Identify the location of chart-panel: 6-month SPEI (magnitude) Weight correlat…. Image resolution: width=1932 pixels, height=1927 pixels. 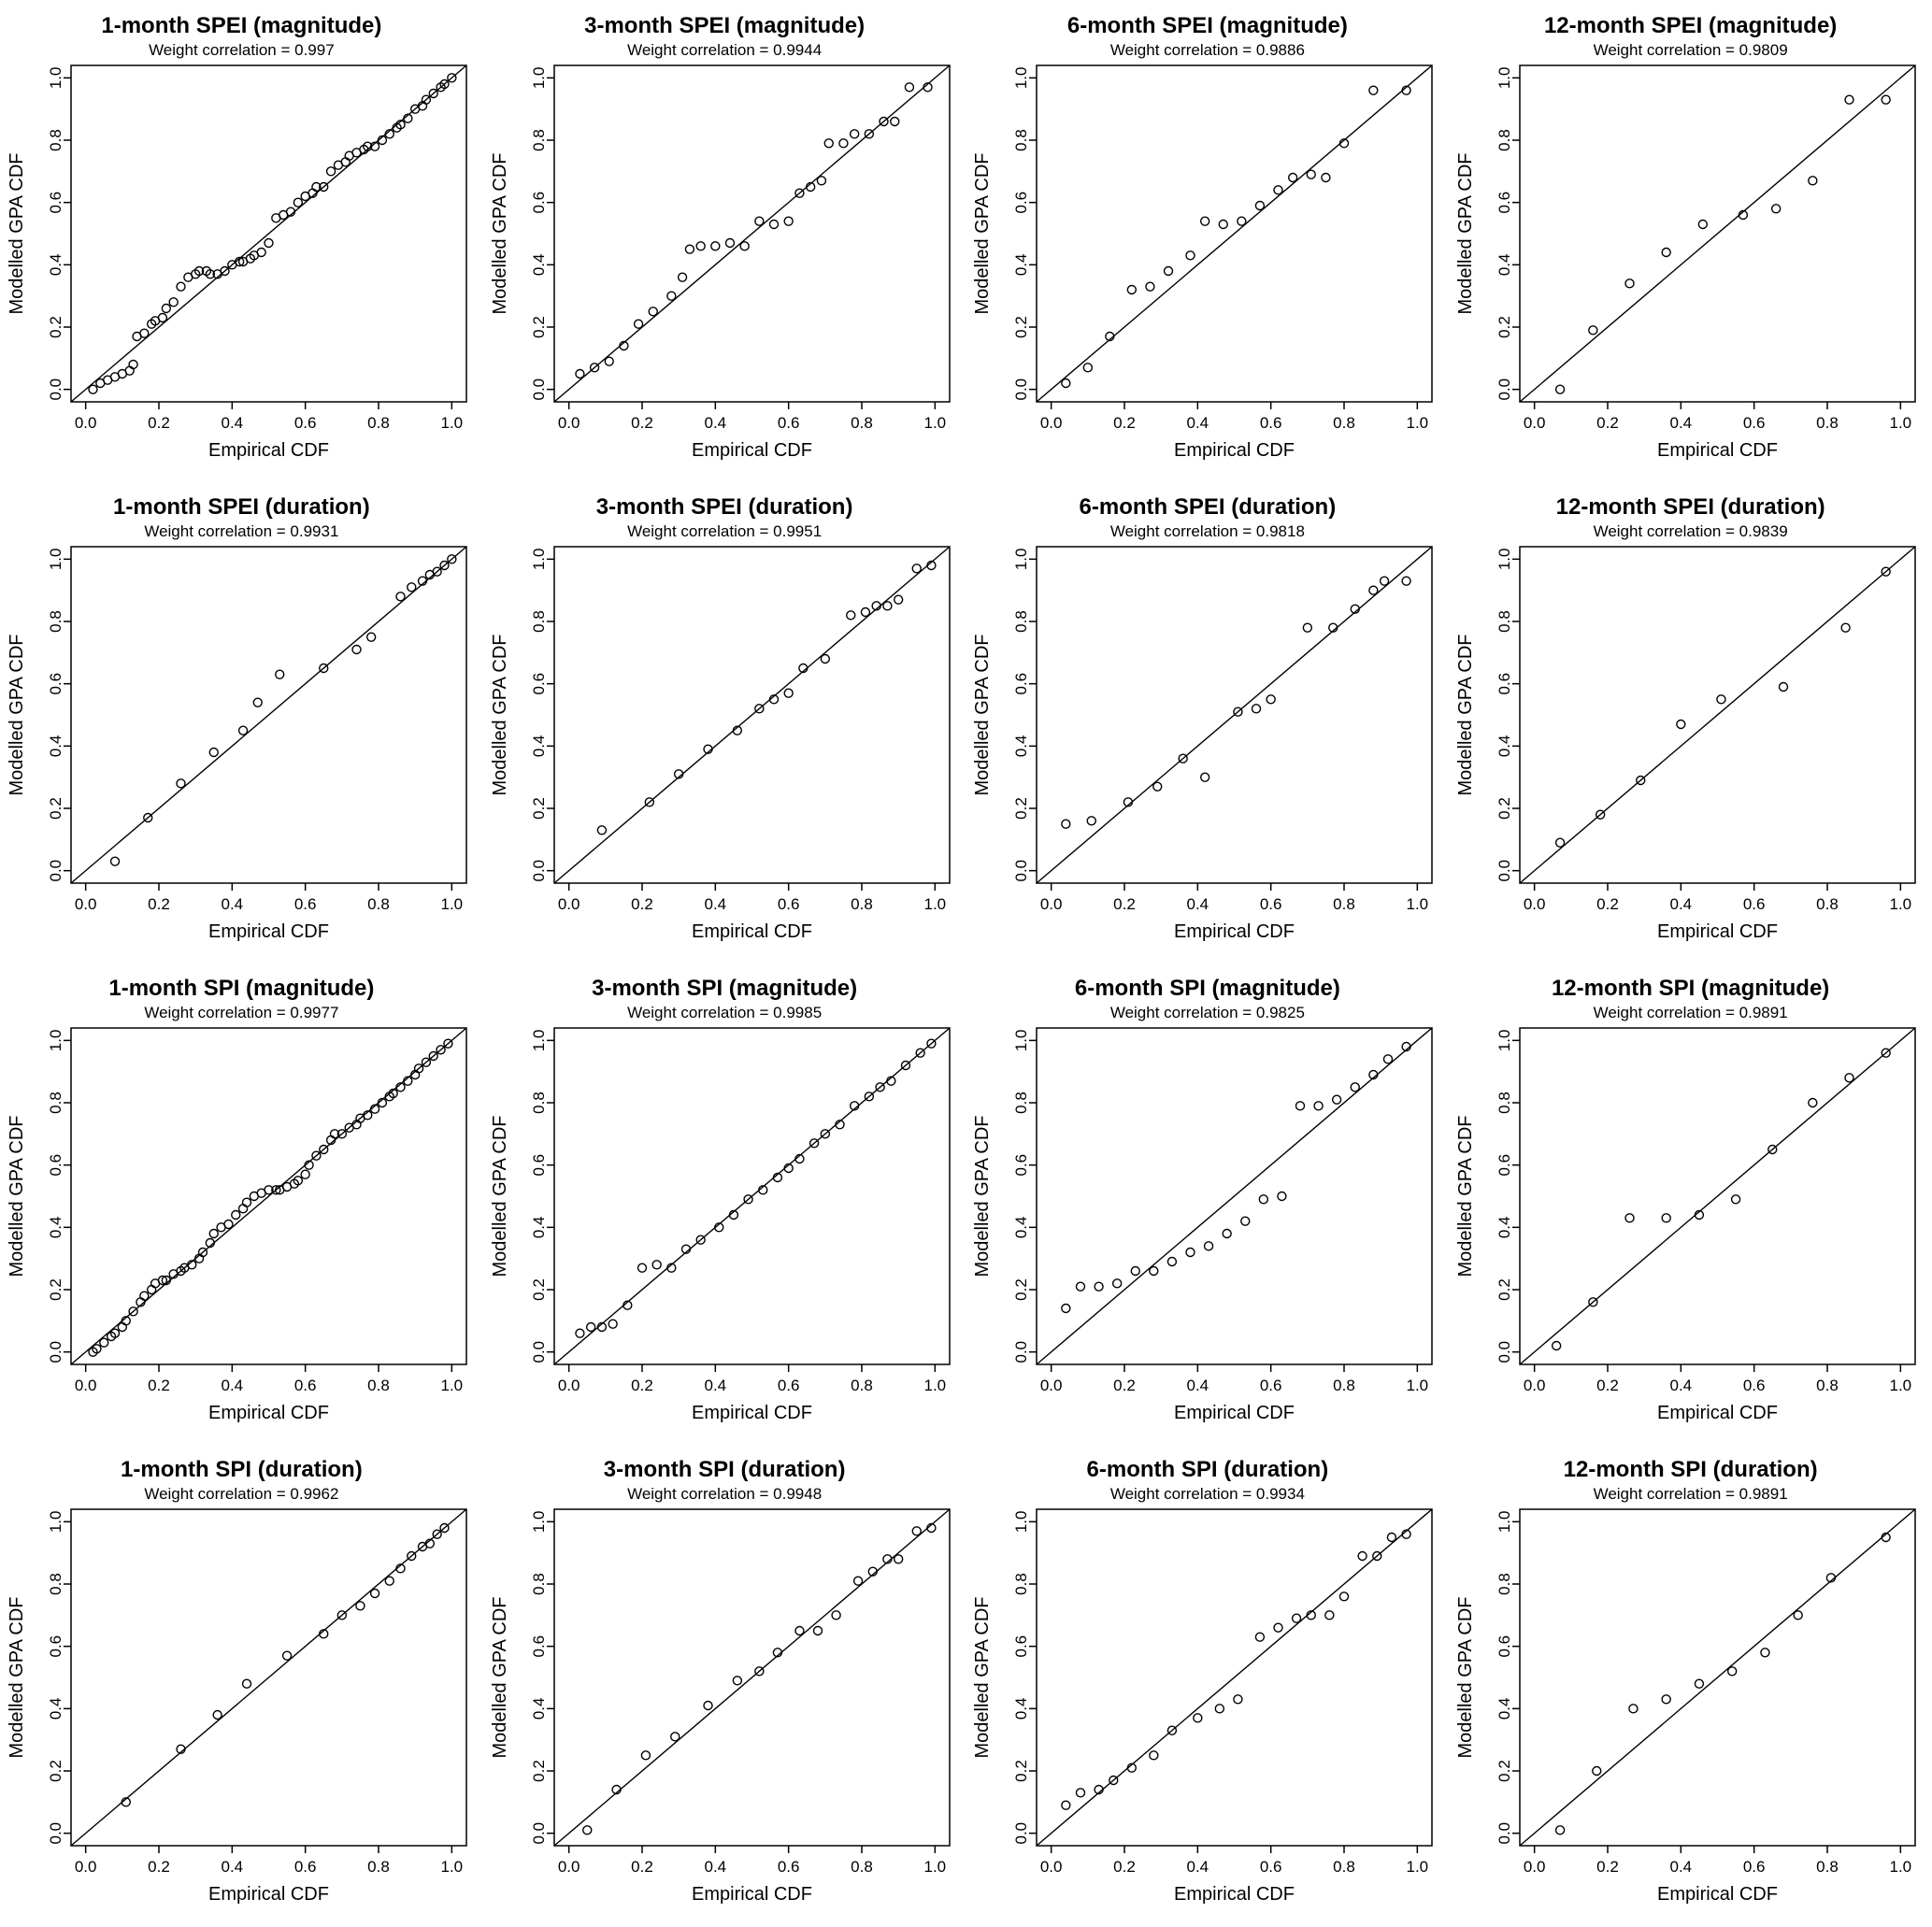
(1208, 240).